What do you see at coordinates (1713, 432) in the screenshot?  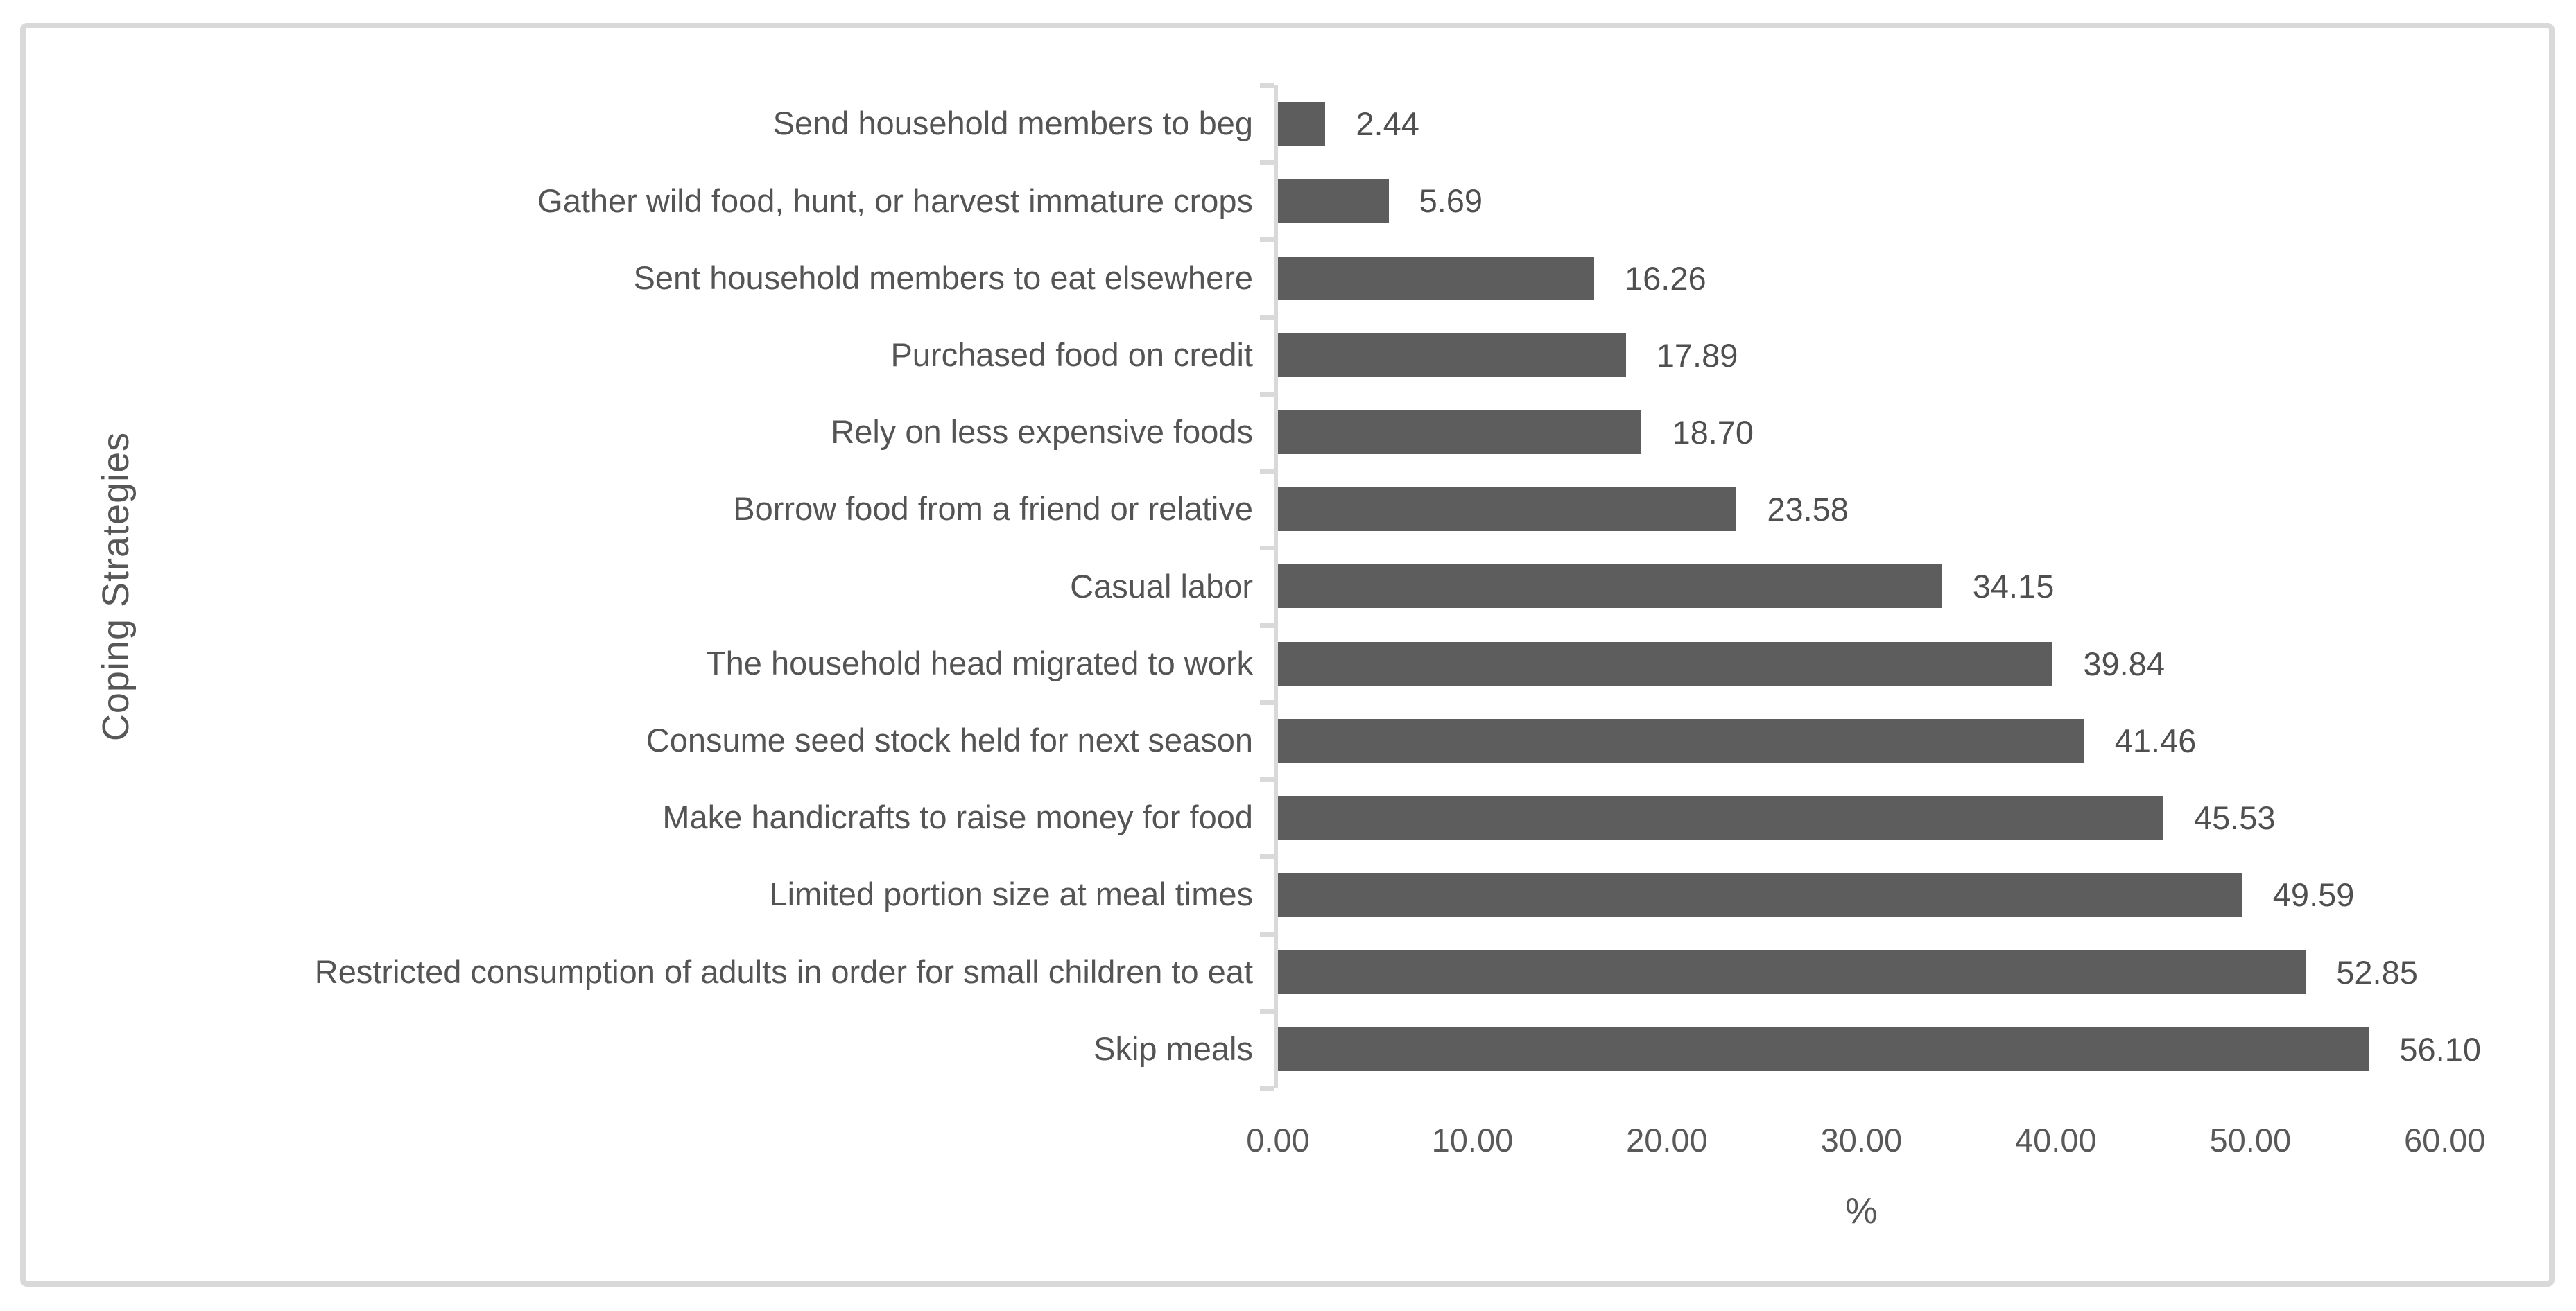 I see `value-label: 18.70` at bounding box center [1713, 432].